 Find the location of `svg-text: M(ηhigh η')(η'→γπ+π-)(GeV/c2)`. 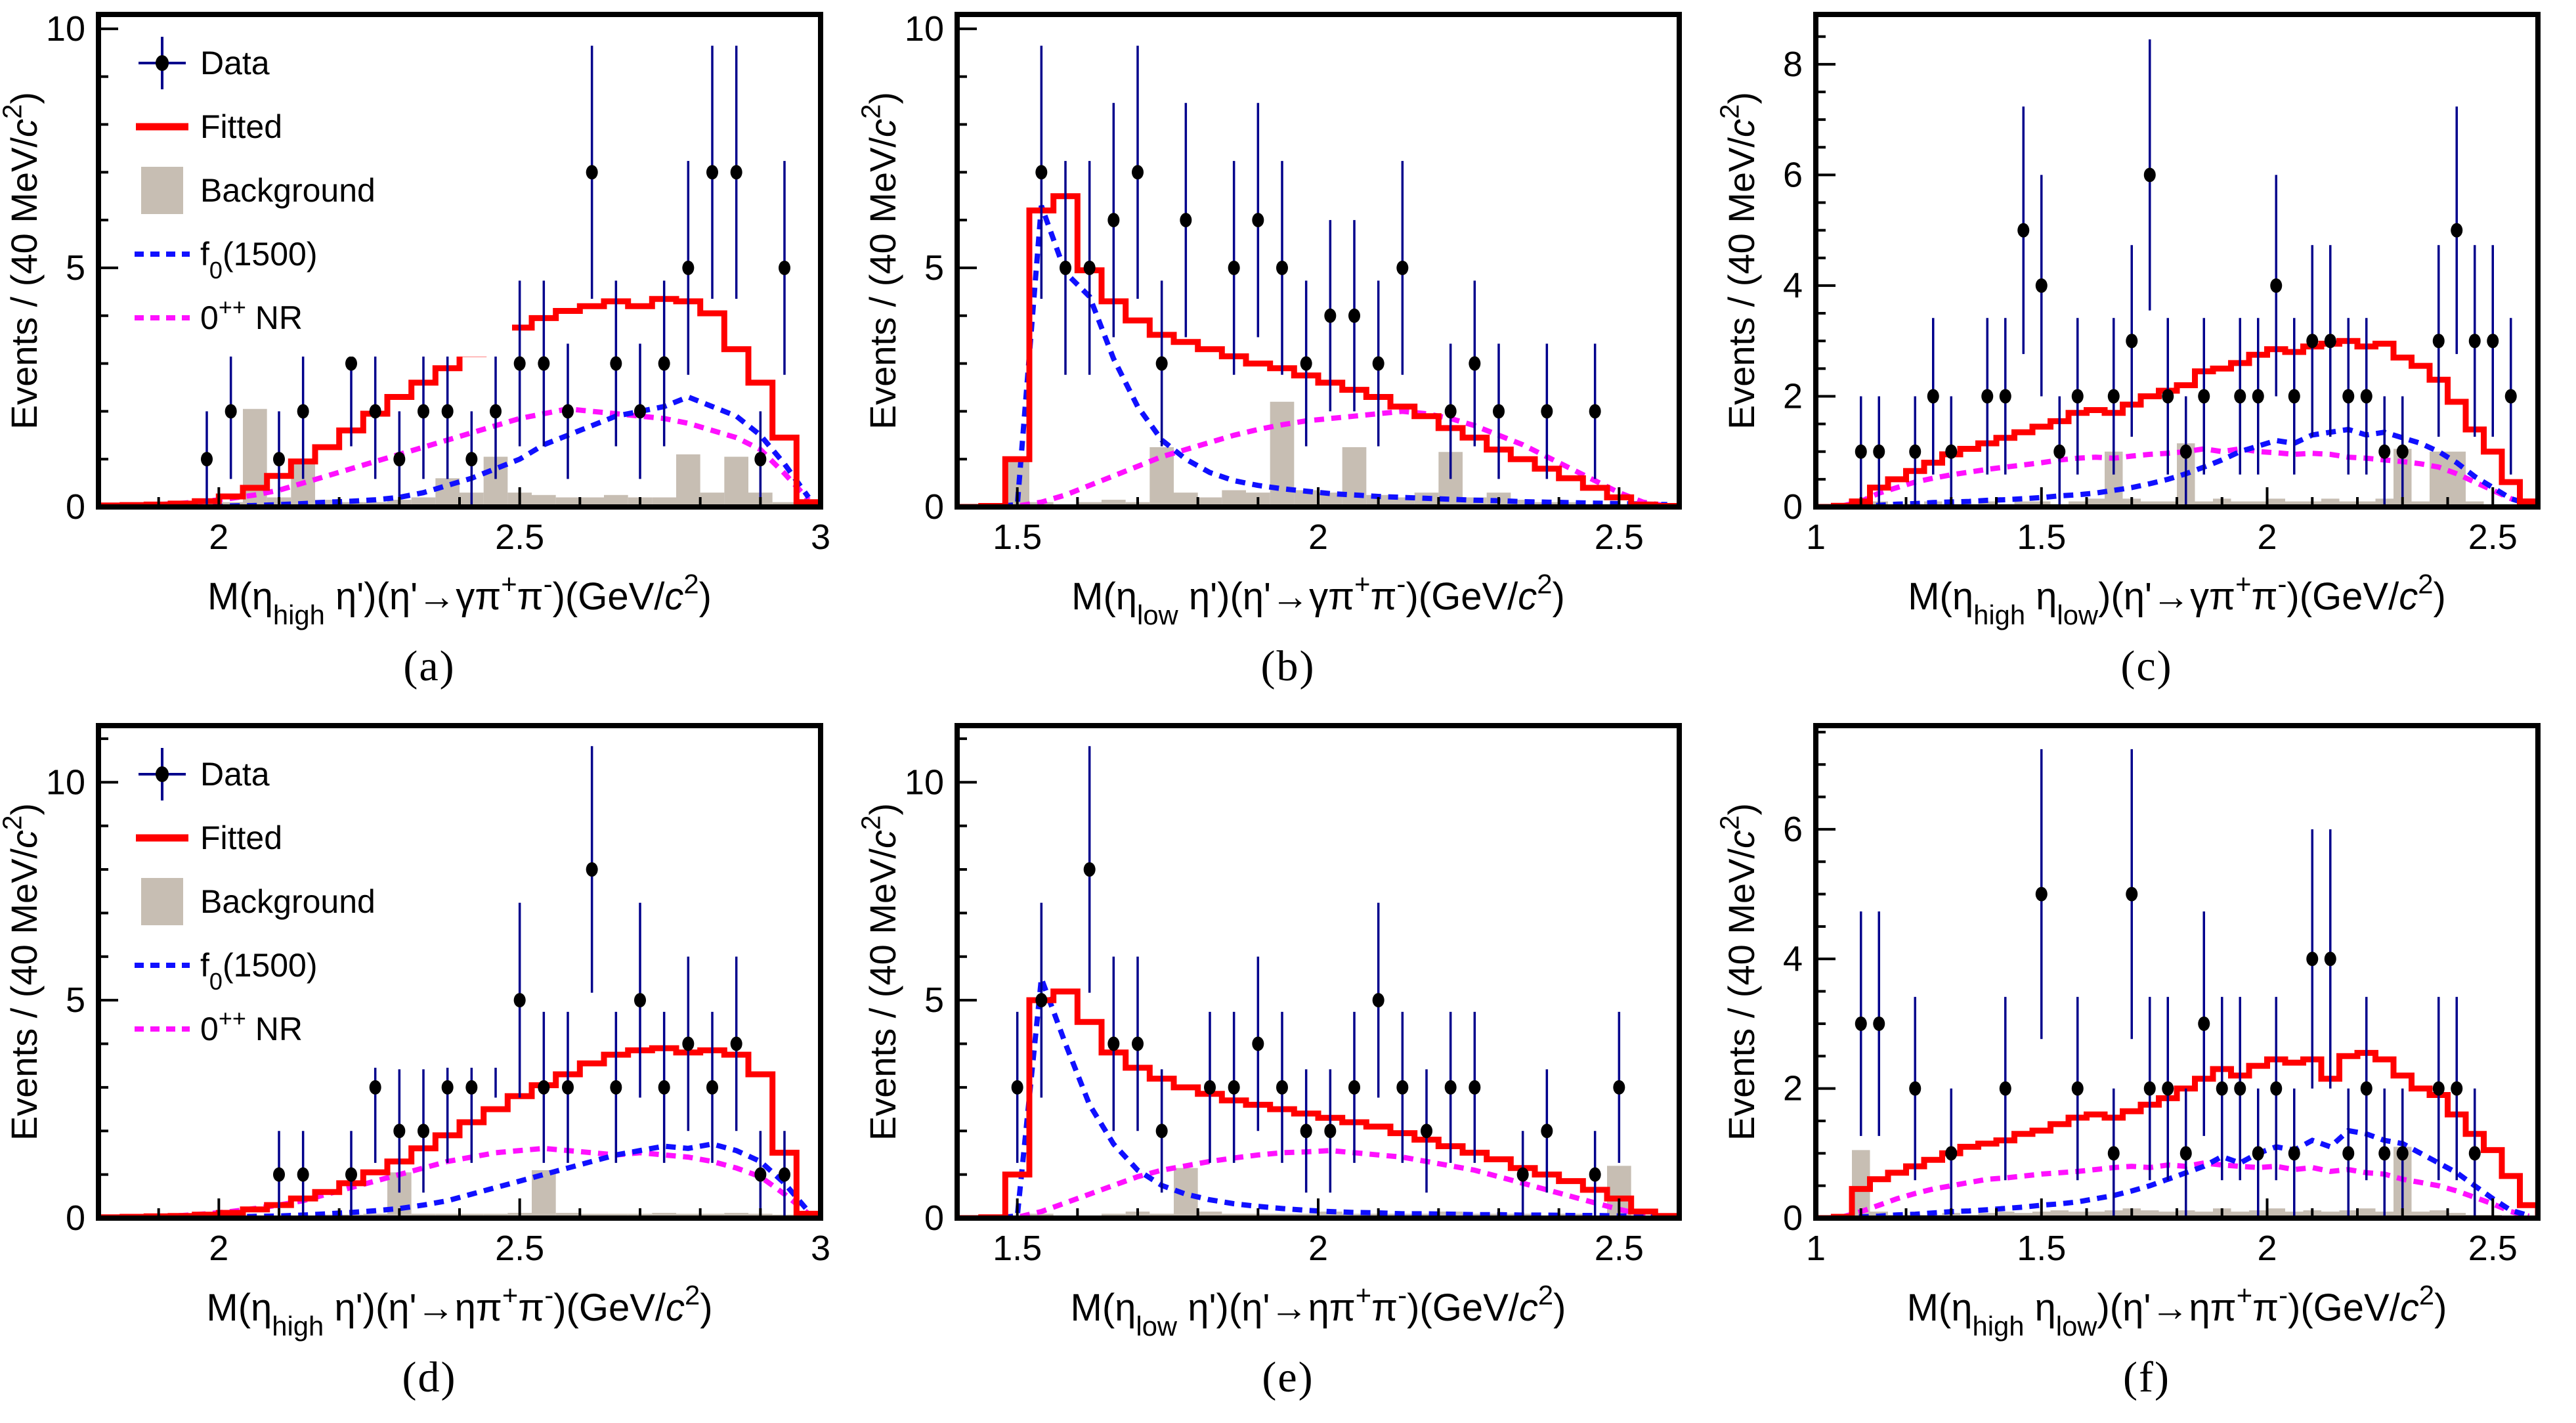

svg-text: M(ηhigh η')(η'→γπ+π-)(GeV/c2) is located at coordinates (459, 600).